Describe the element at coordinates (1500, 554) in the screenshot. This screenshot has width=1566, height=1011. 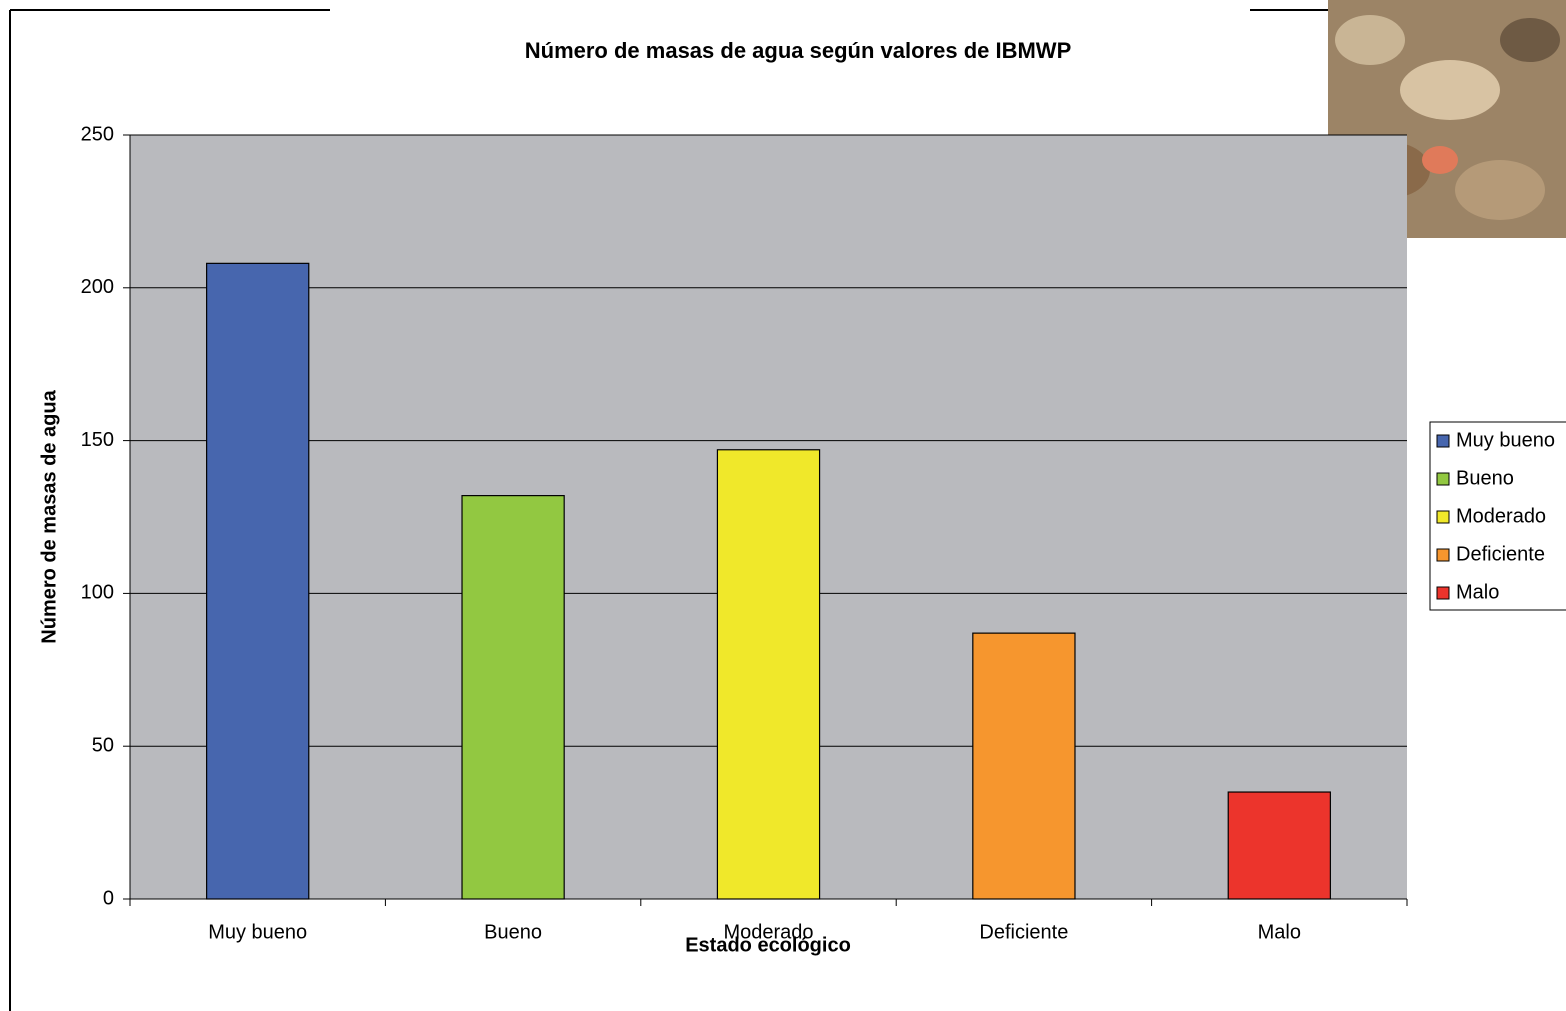
I see `legend-label: Deficiente` at that location.